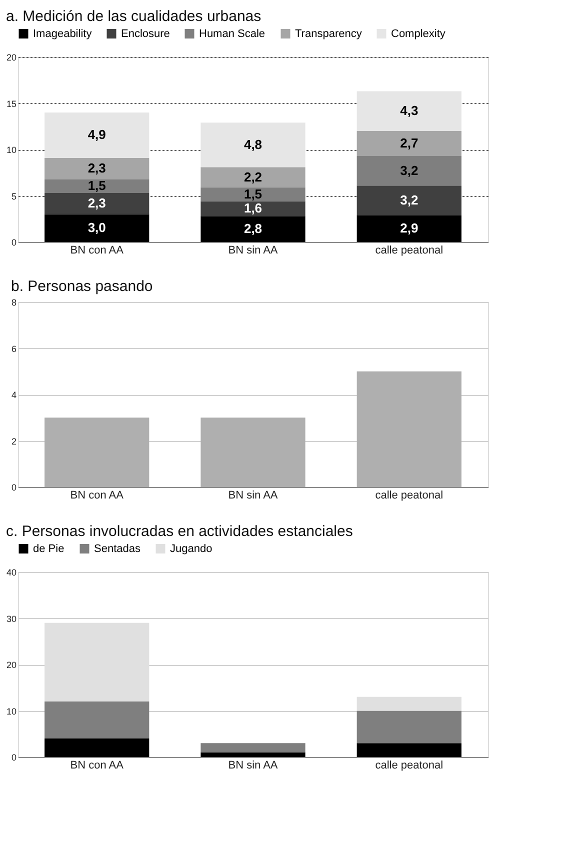  I want to click on legend-label: Sentadas, so click(117, 548).